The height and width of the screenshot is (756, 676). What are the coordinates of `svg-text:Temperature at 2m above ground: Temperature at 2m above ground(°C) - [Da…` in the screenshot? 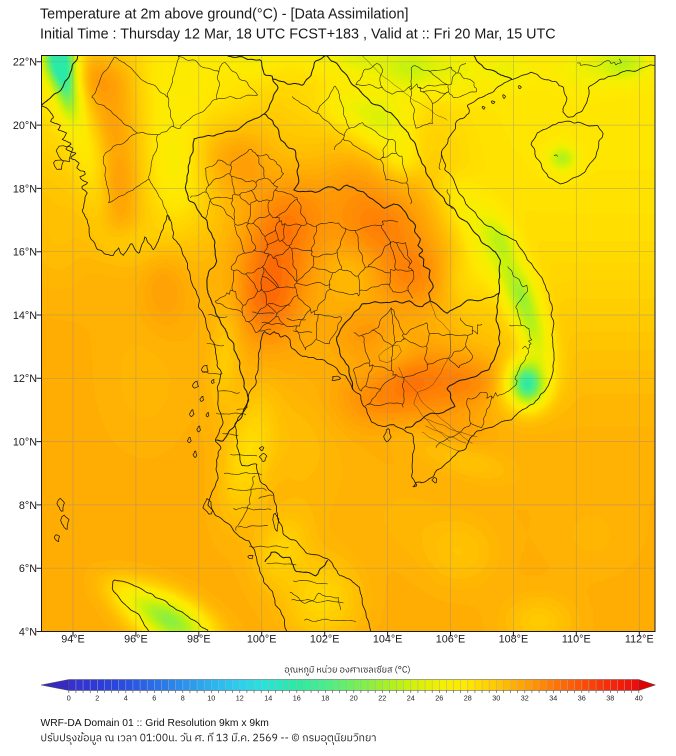 It's located at (224, 14).